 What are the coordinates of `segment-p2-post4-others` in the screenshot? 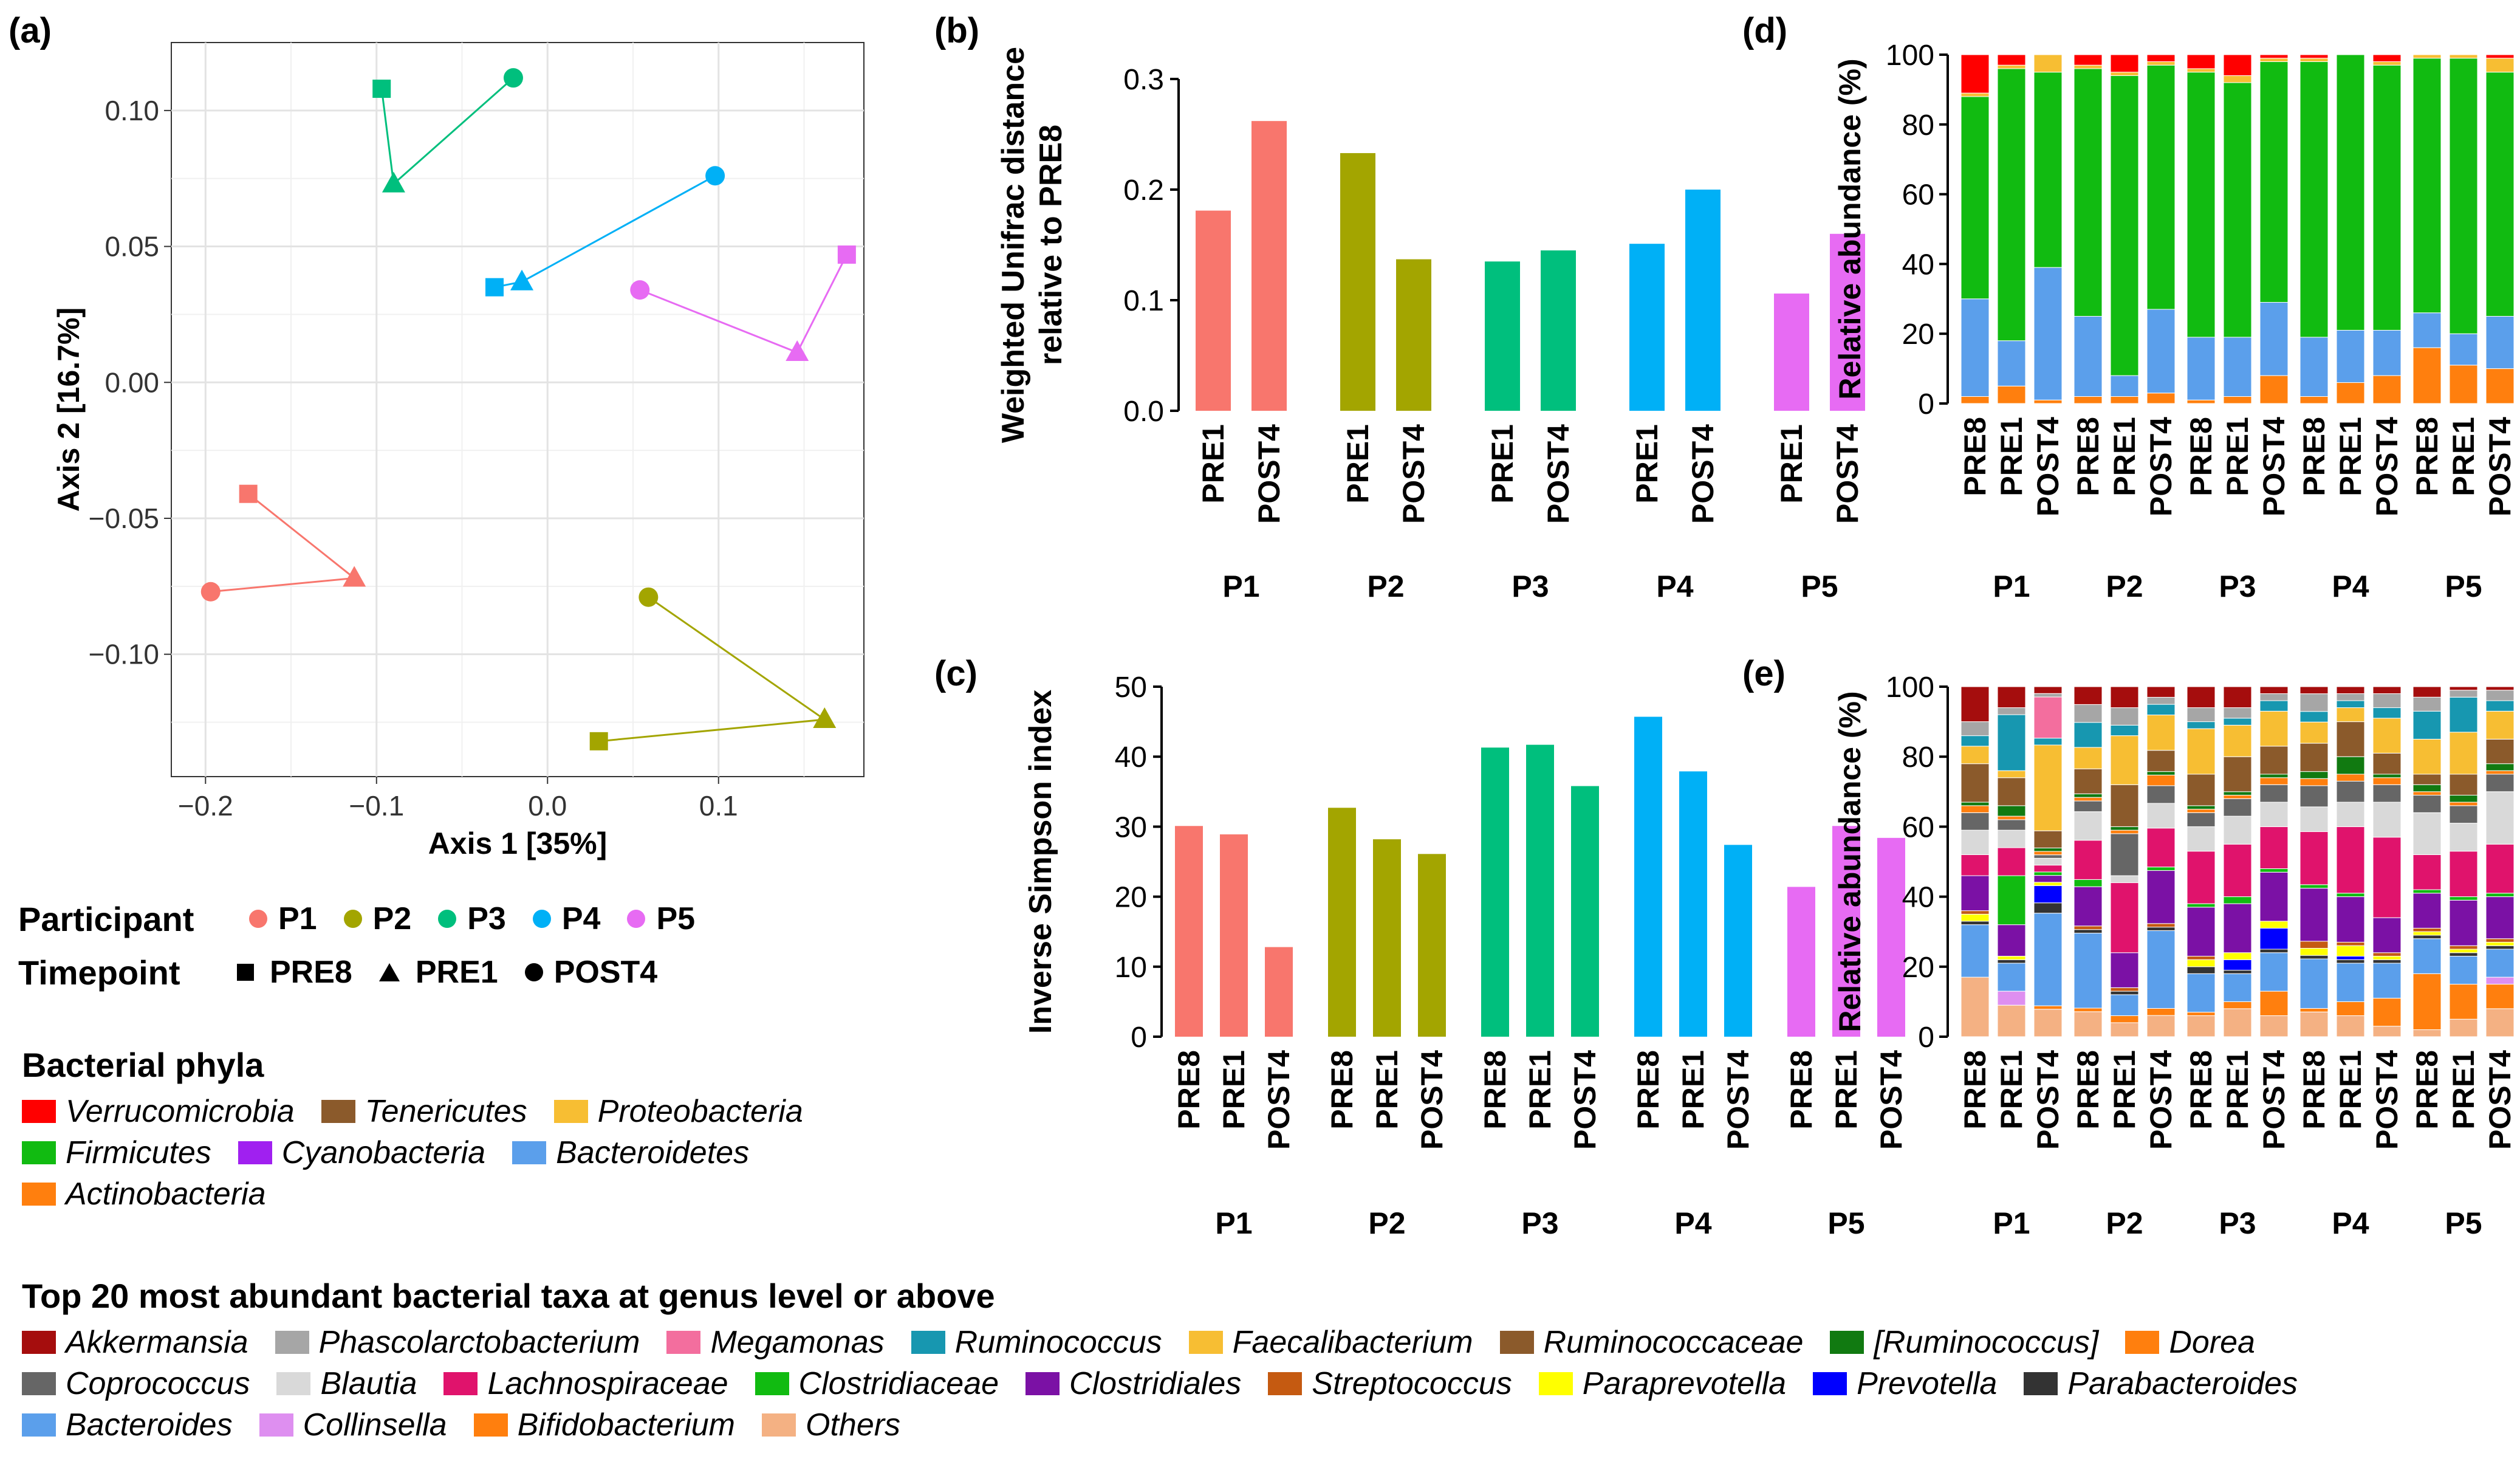 It's located at (2161, 1026).